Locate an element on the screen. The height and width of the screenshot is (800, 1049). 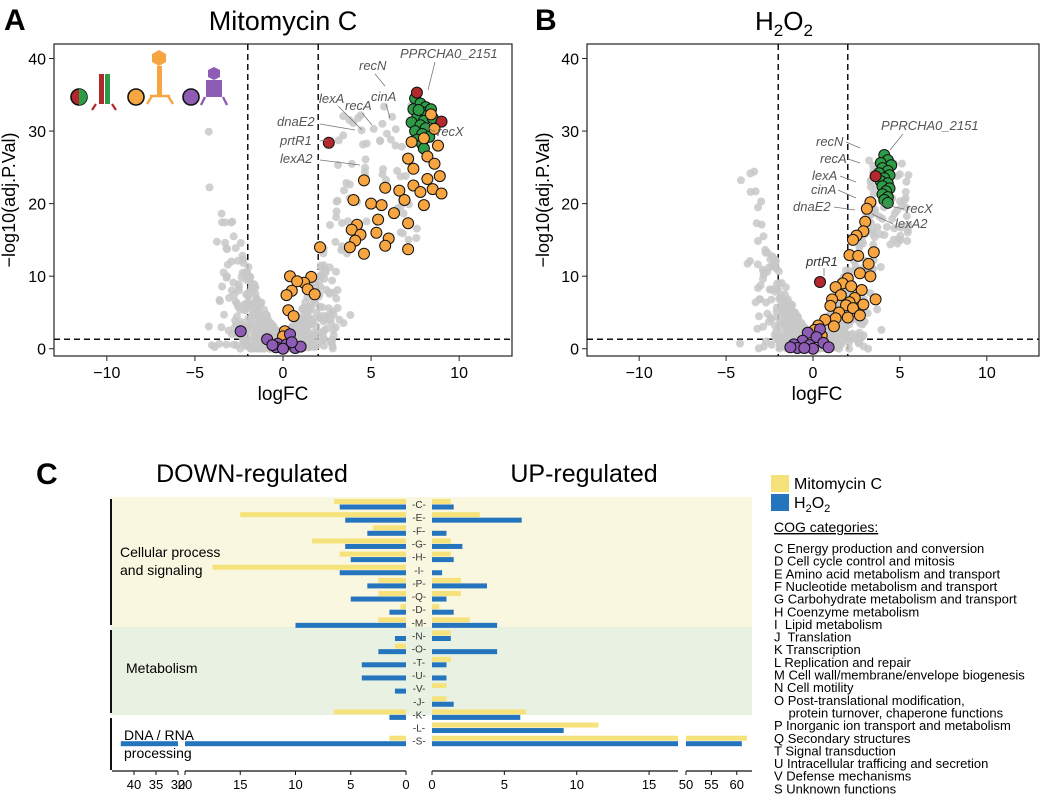
cog-line: C Energy production and conversion is located at coordinates (879, 548).